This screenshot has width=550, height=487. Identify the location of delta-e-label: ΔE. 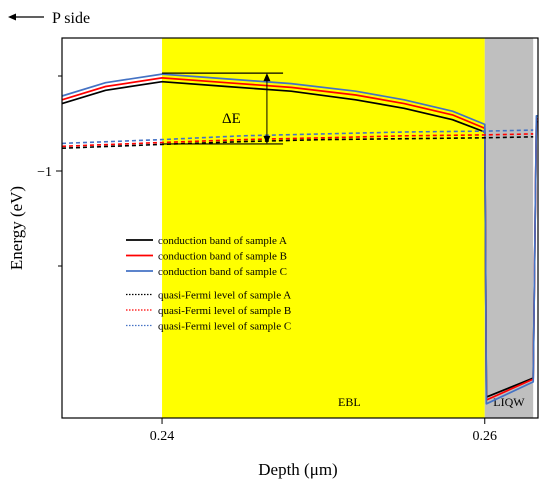
(231, 119).